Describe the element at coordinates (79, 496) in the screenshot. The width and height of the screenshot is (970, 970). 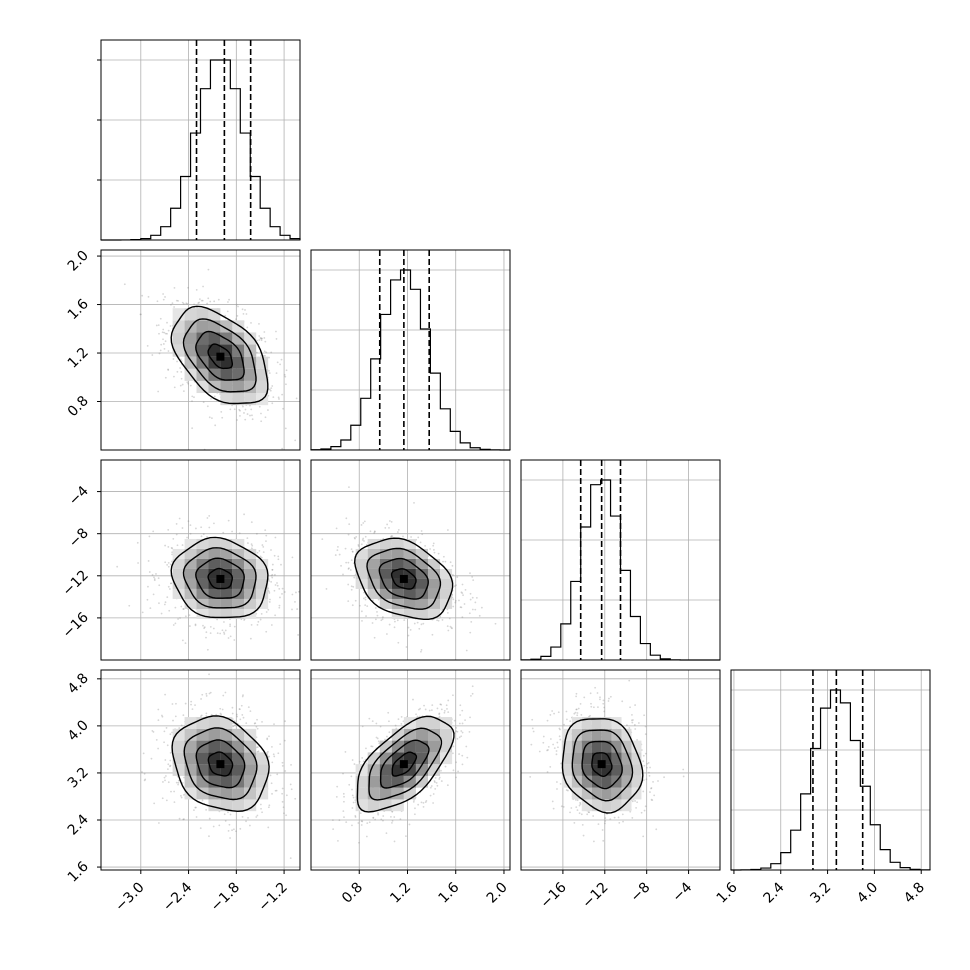
I see `y-tick-label: −4` at that location.